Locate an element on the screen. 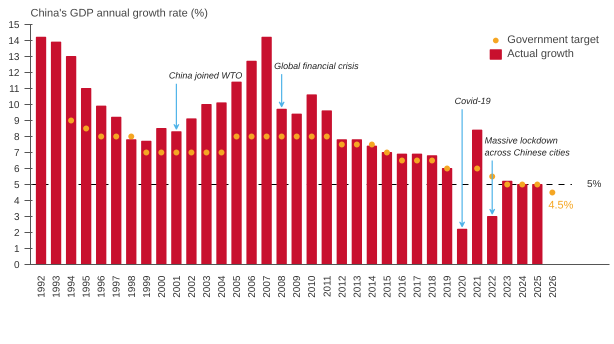  y-tick-label: 13 is located at coordinates (14, 57).